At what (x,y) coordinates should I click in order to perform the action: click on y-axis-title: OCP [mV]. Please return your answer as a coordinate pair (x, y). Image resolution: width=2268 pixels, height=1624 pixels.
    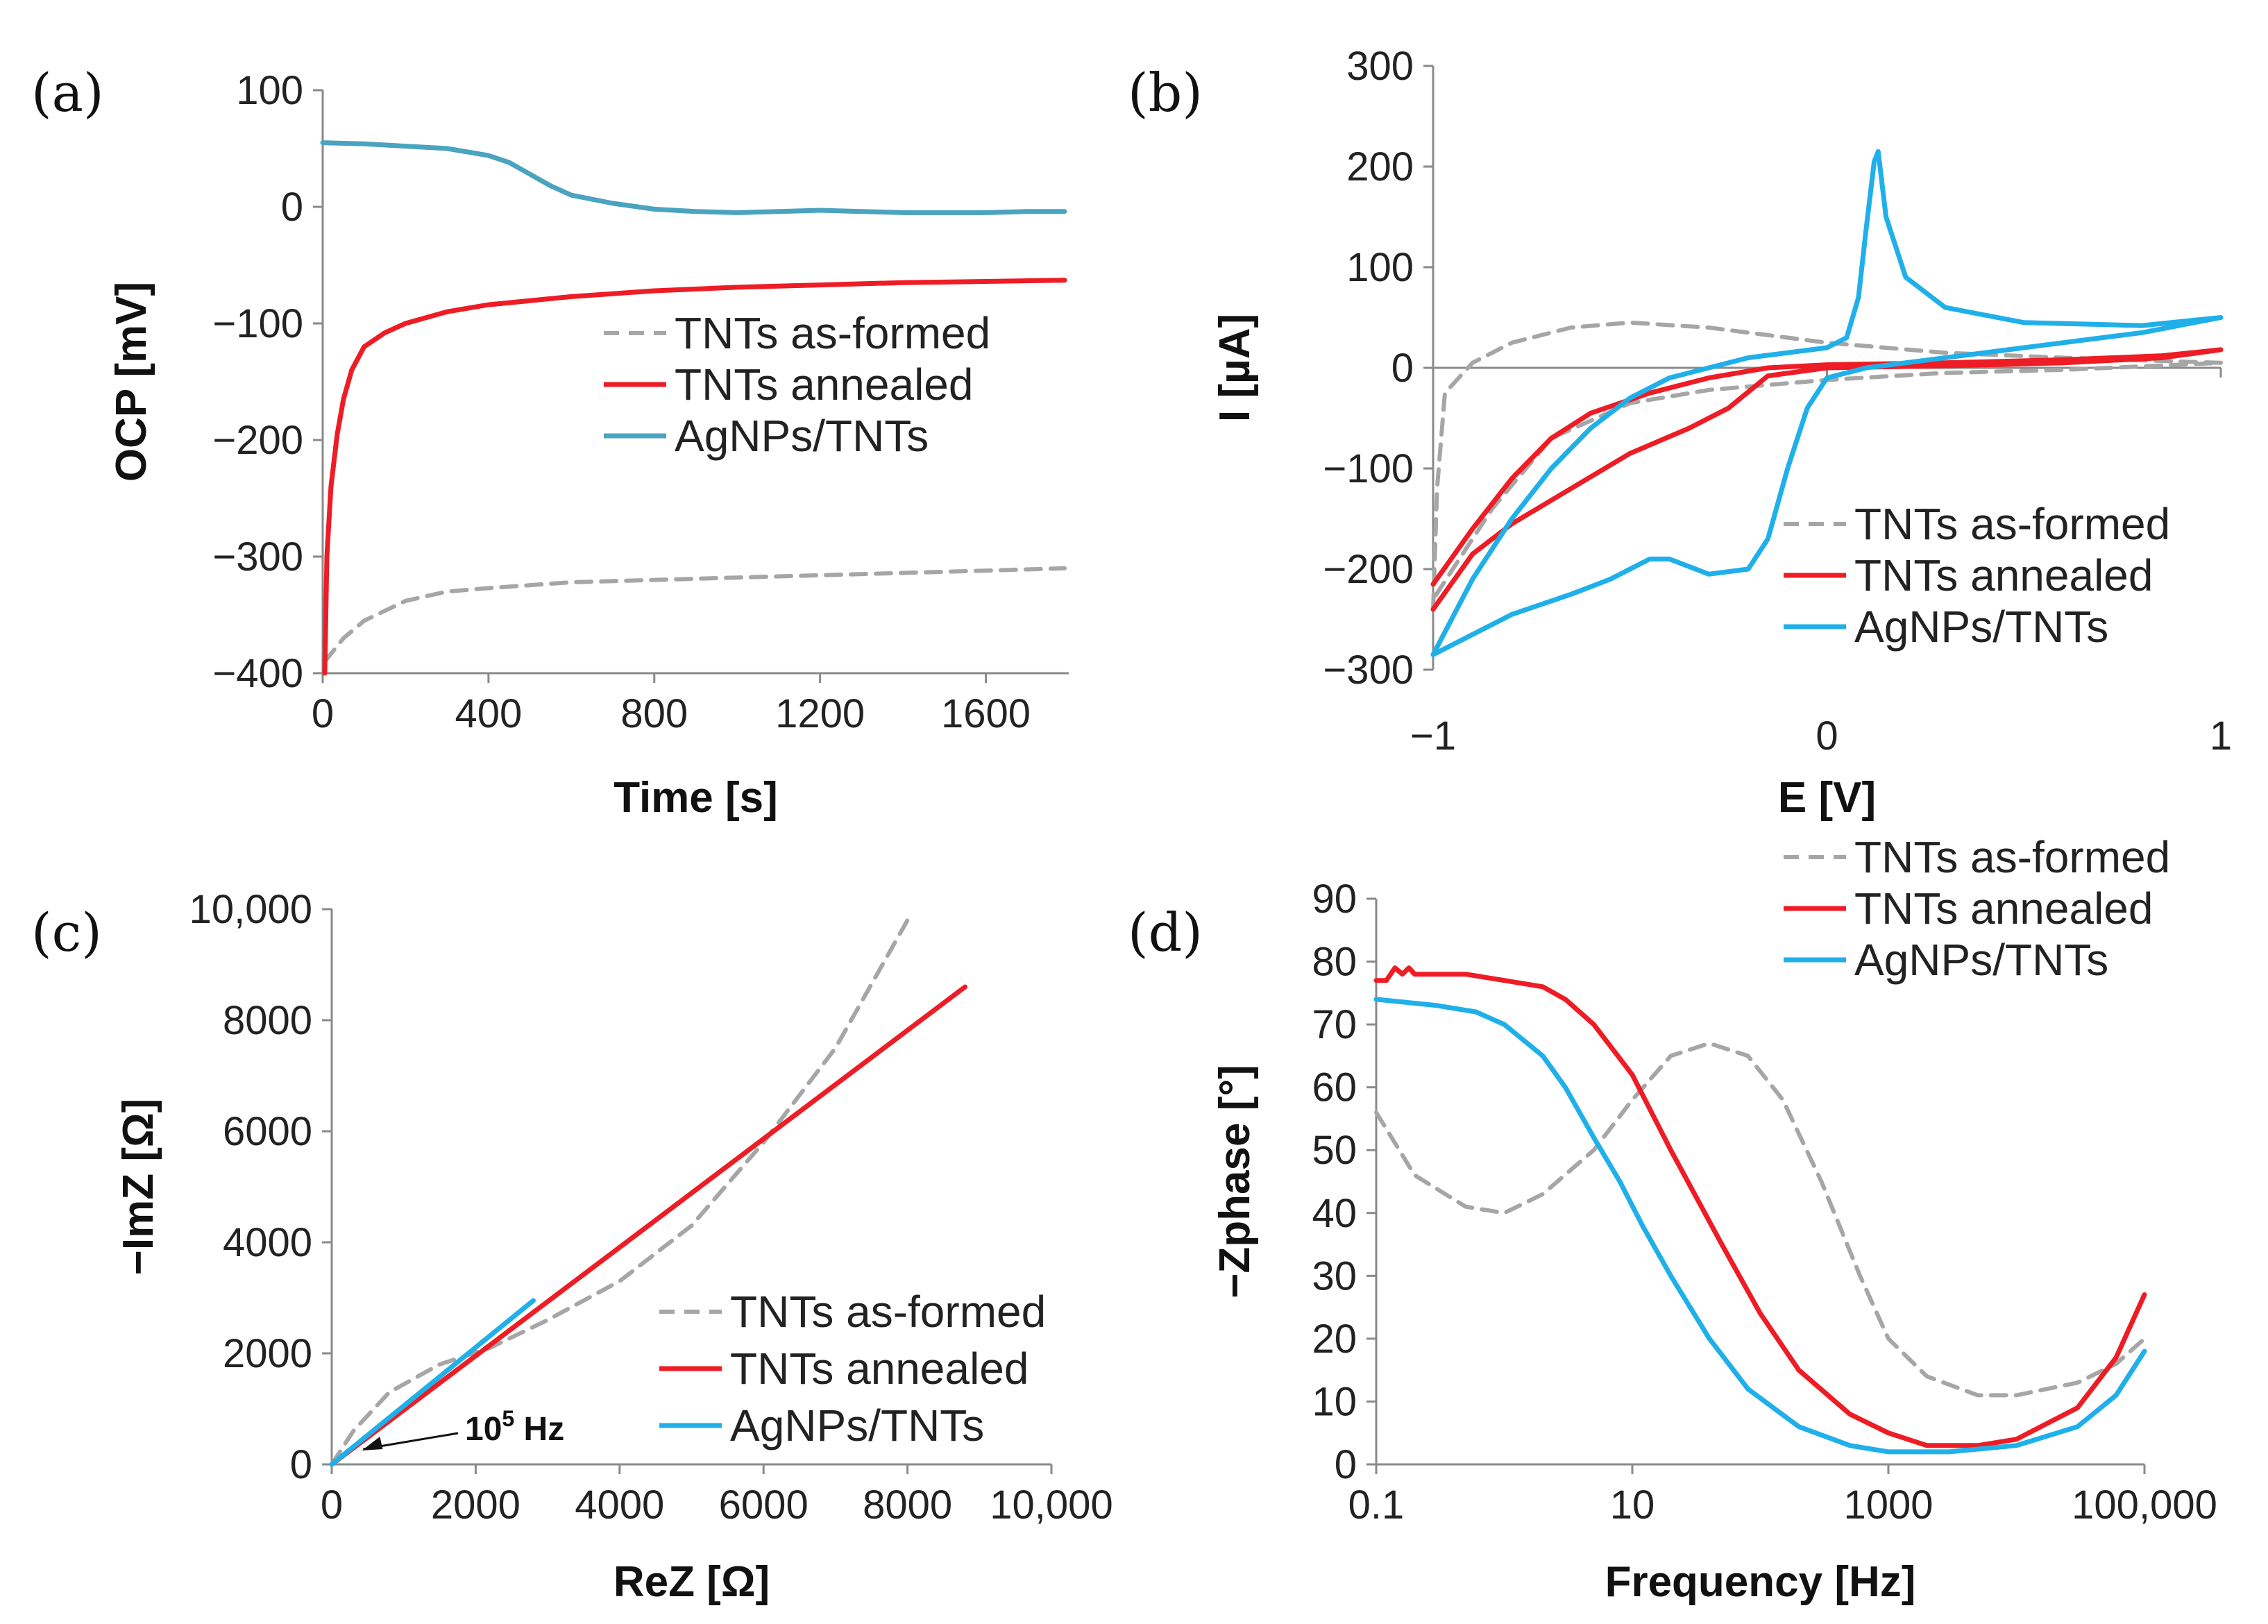
    Looking at the image, I should click on (131, 382).